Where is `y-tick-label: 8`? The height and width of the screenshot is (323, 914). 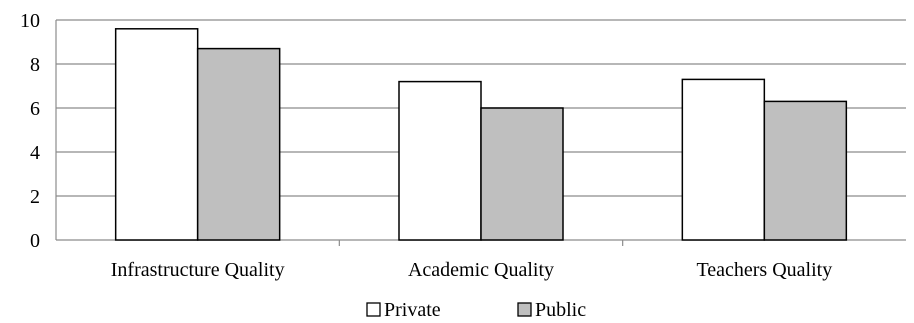 y-tick-label: 8 is located at coordinates (35, 65).